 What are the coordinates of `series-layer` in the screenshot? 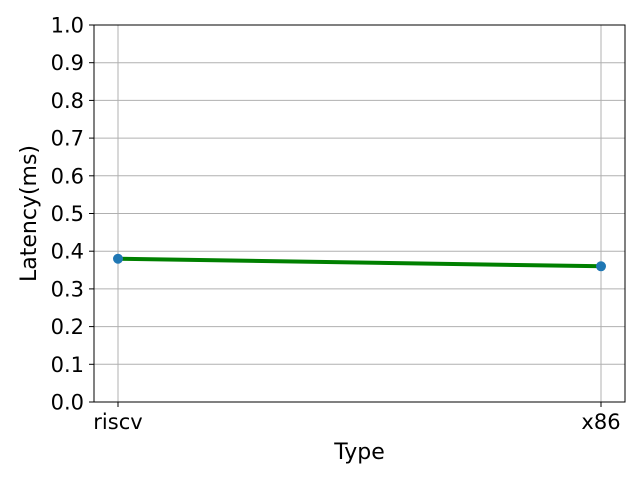 It's located at (359, 262).